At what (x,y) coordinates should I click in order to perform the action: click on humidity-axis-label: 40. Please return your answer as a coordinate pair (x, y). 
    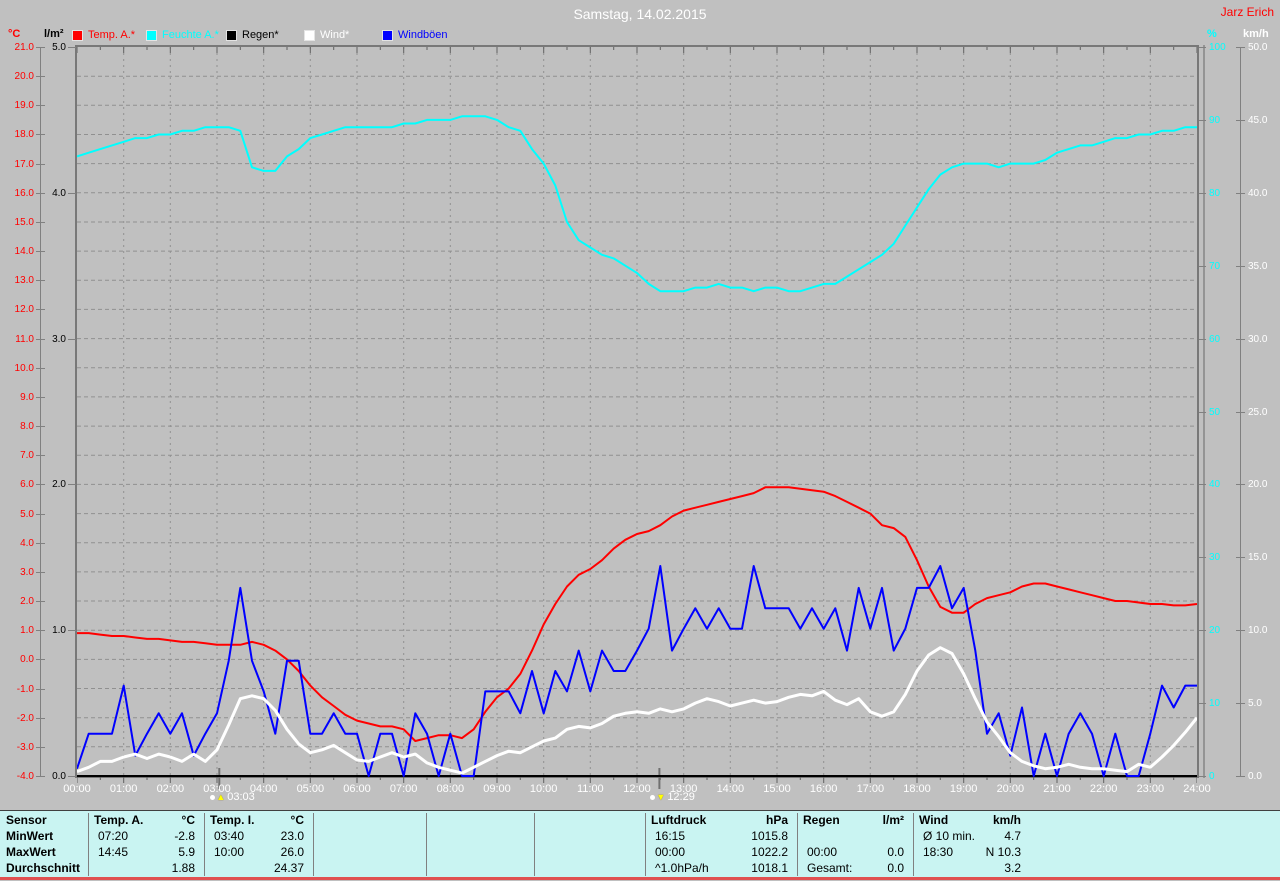
    Looking at the image, I should click on (1215, 485).